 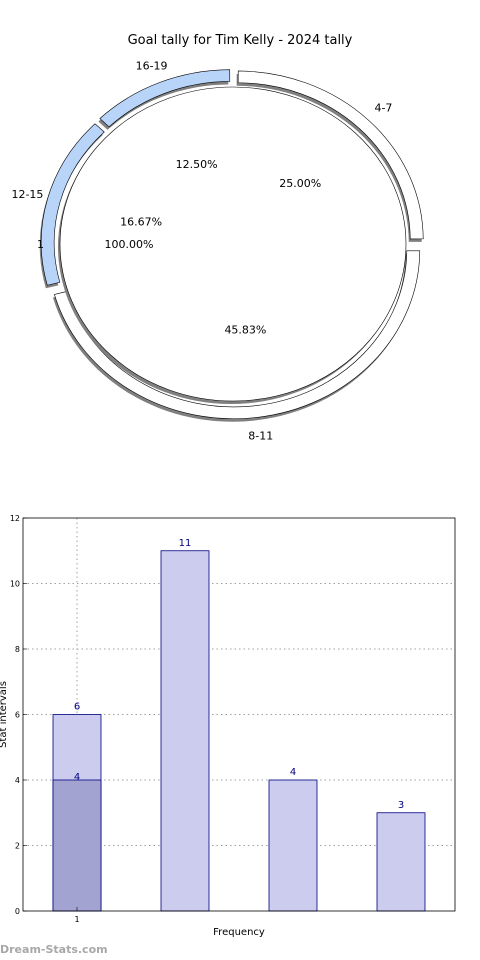 I want to click on pie-slice-percent: 16.67%, so click(x=141, y=222).